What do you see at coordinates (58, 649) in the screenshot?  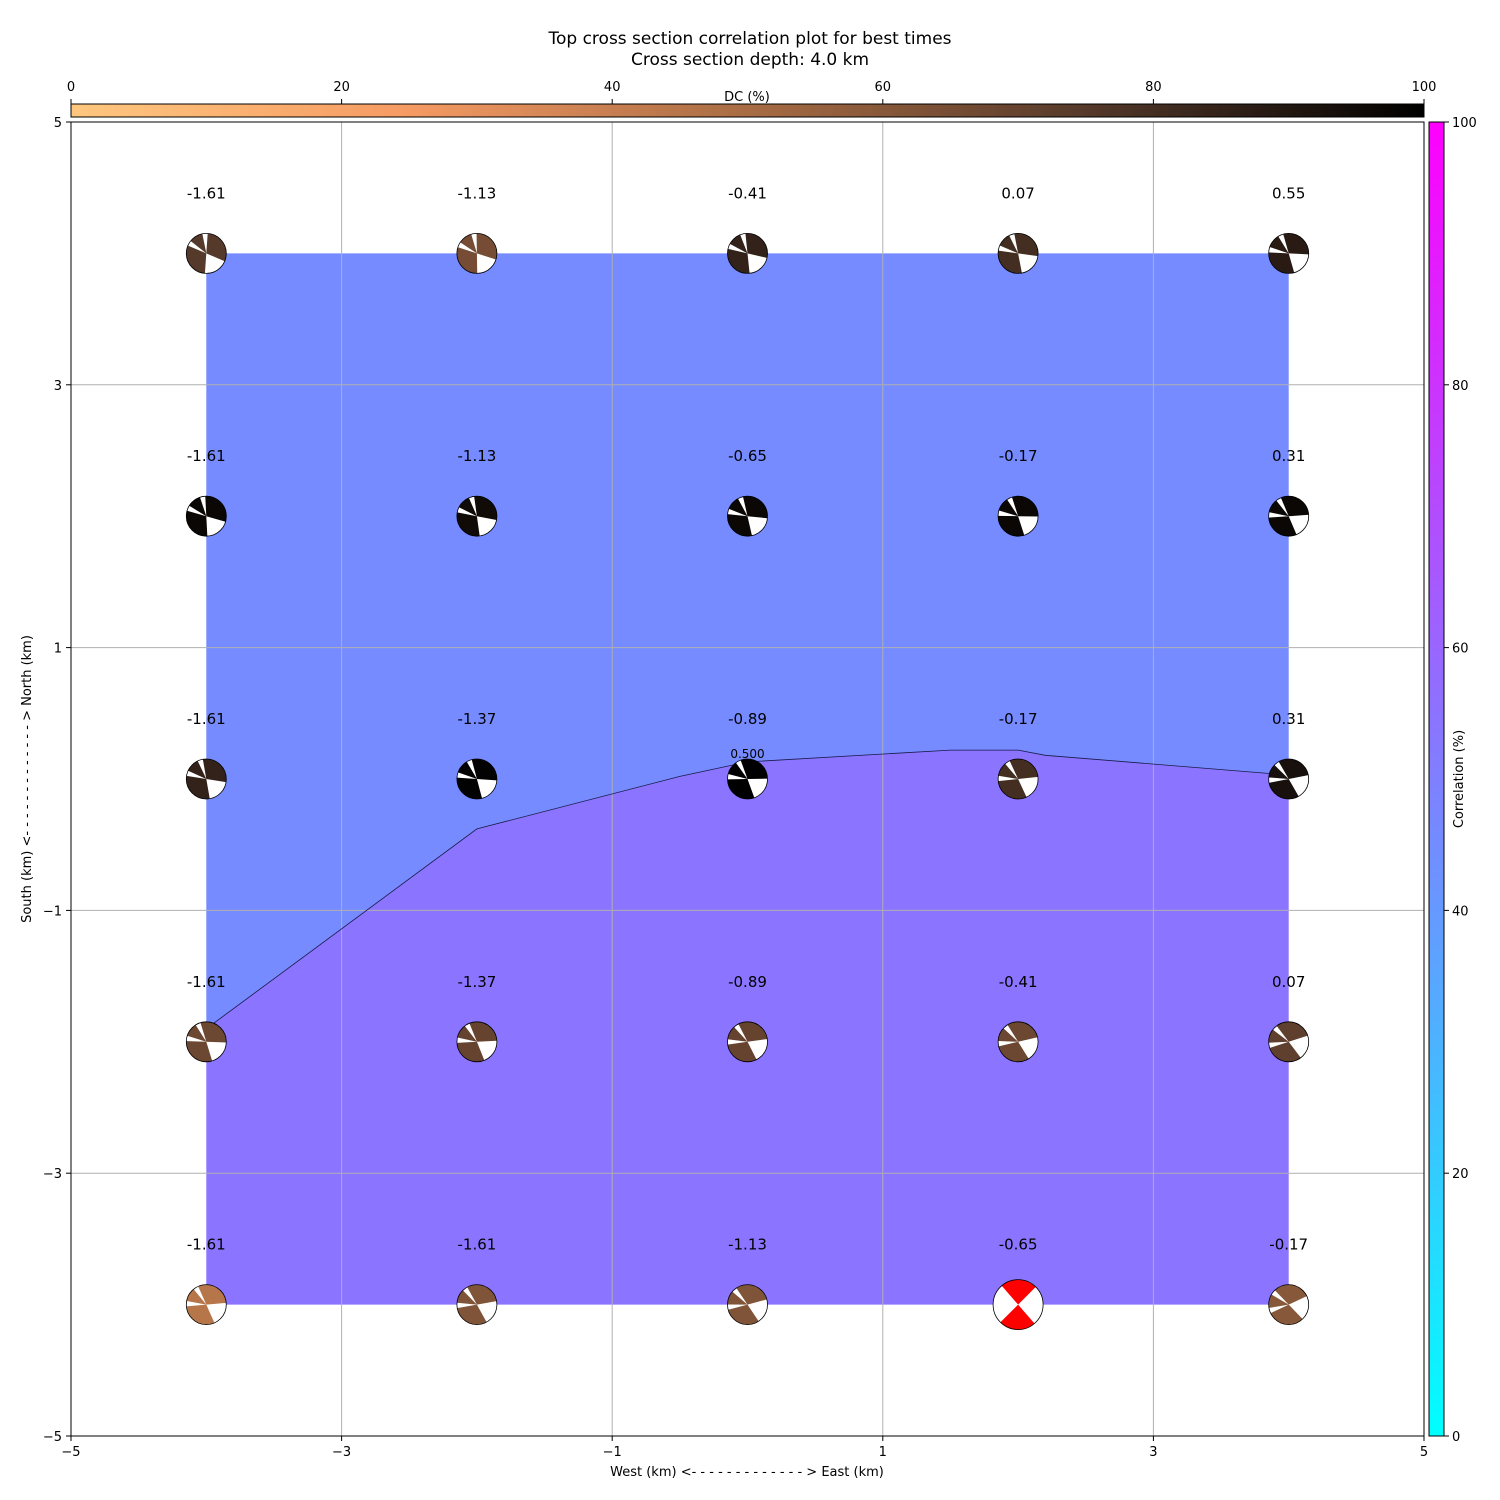 I see `y-tick-label: 1` at bounding box center [58, 649].